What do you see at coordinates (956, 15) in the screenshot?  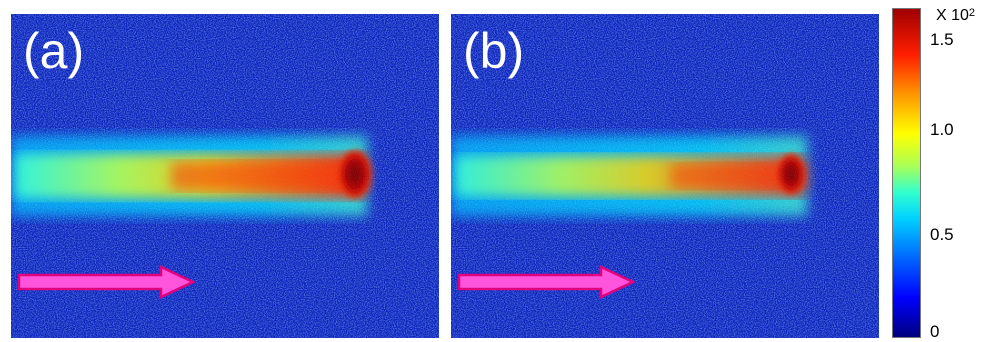 I see `colorbar-multiplier: X 102` at bounding box center [956, 15].